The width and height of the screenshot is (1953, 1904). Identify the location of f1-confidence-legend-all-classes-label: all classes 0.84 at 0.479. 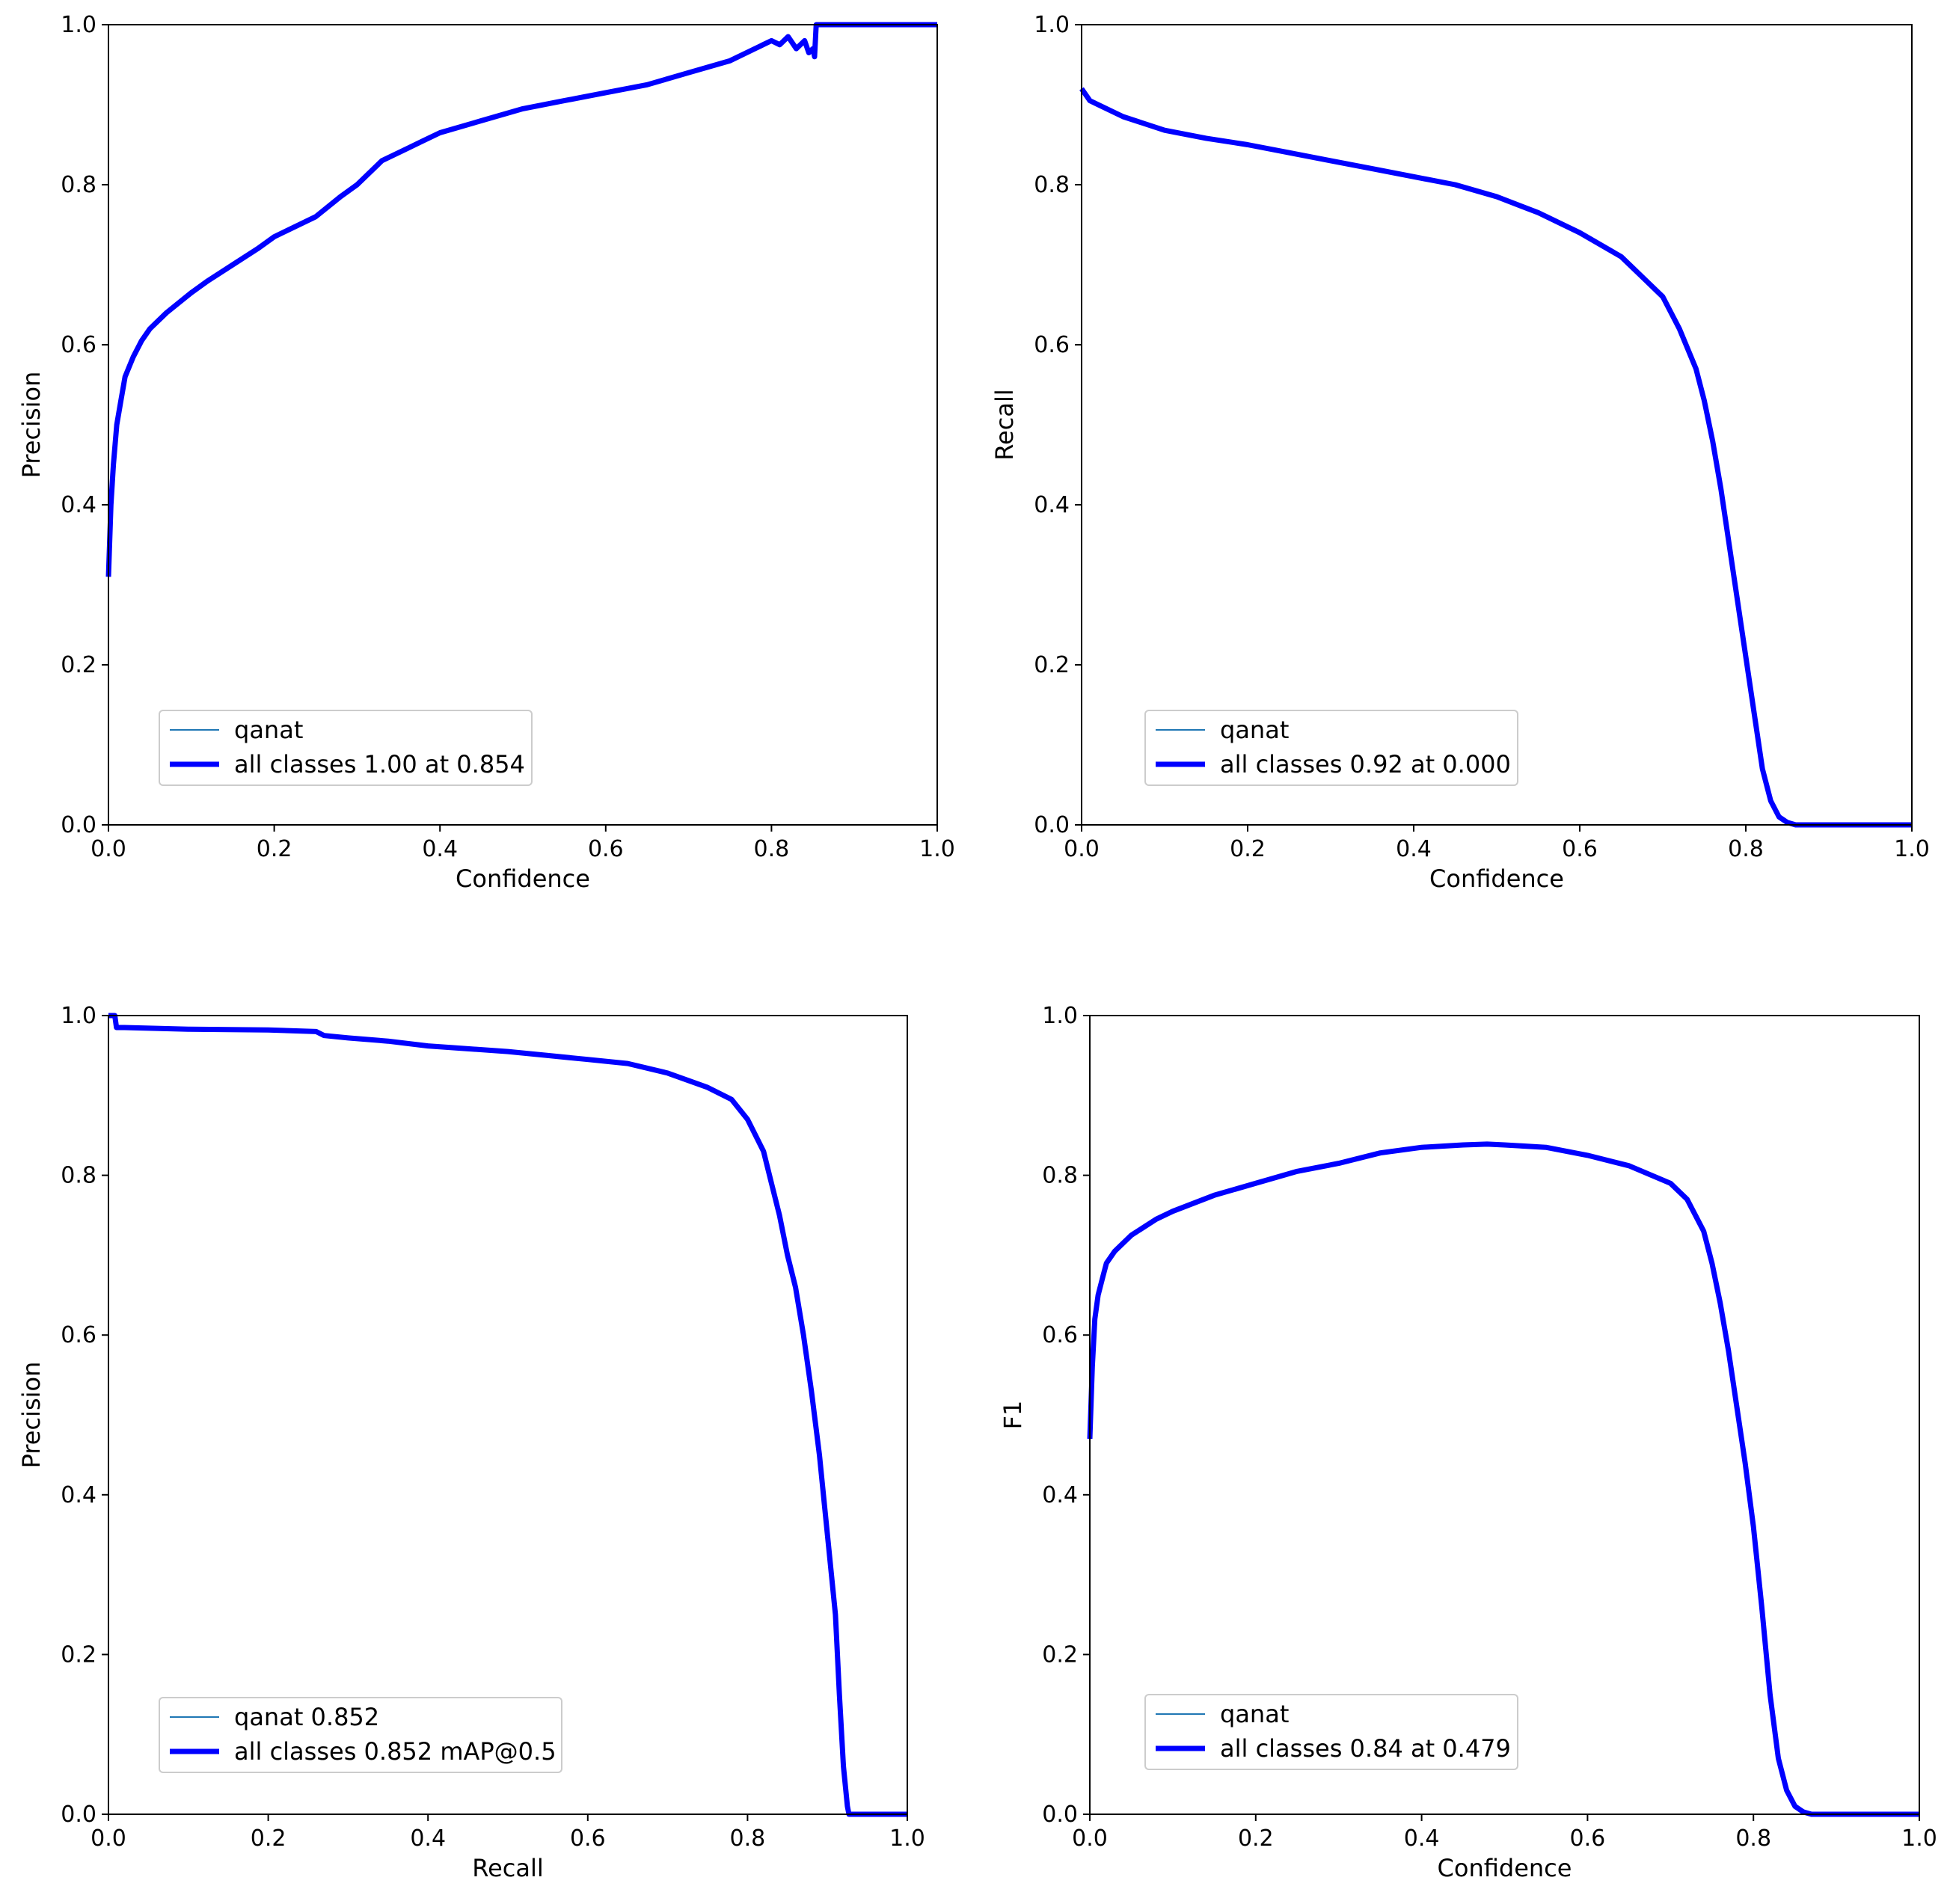
(1366, 1748).